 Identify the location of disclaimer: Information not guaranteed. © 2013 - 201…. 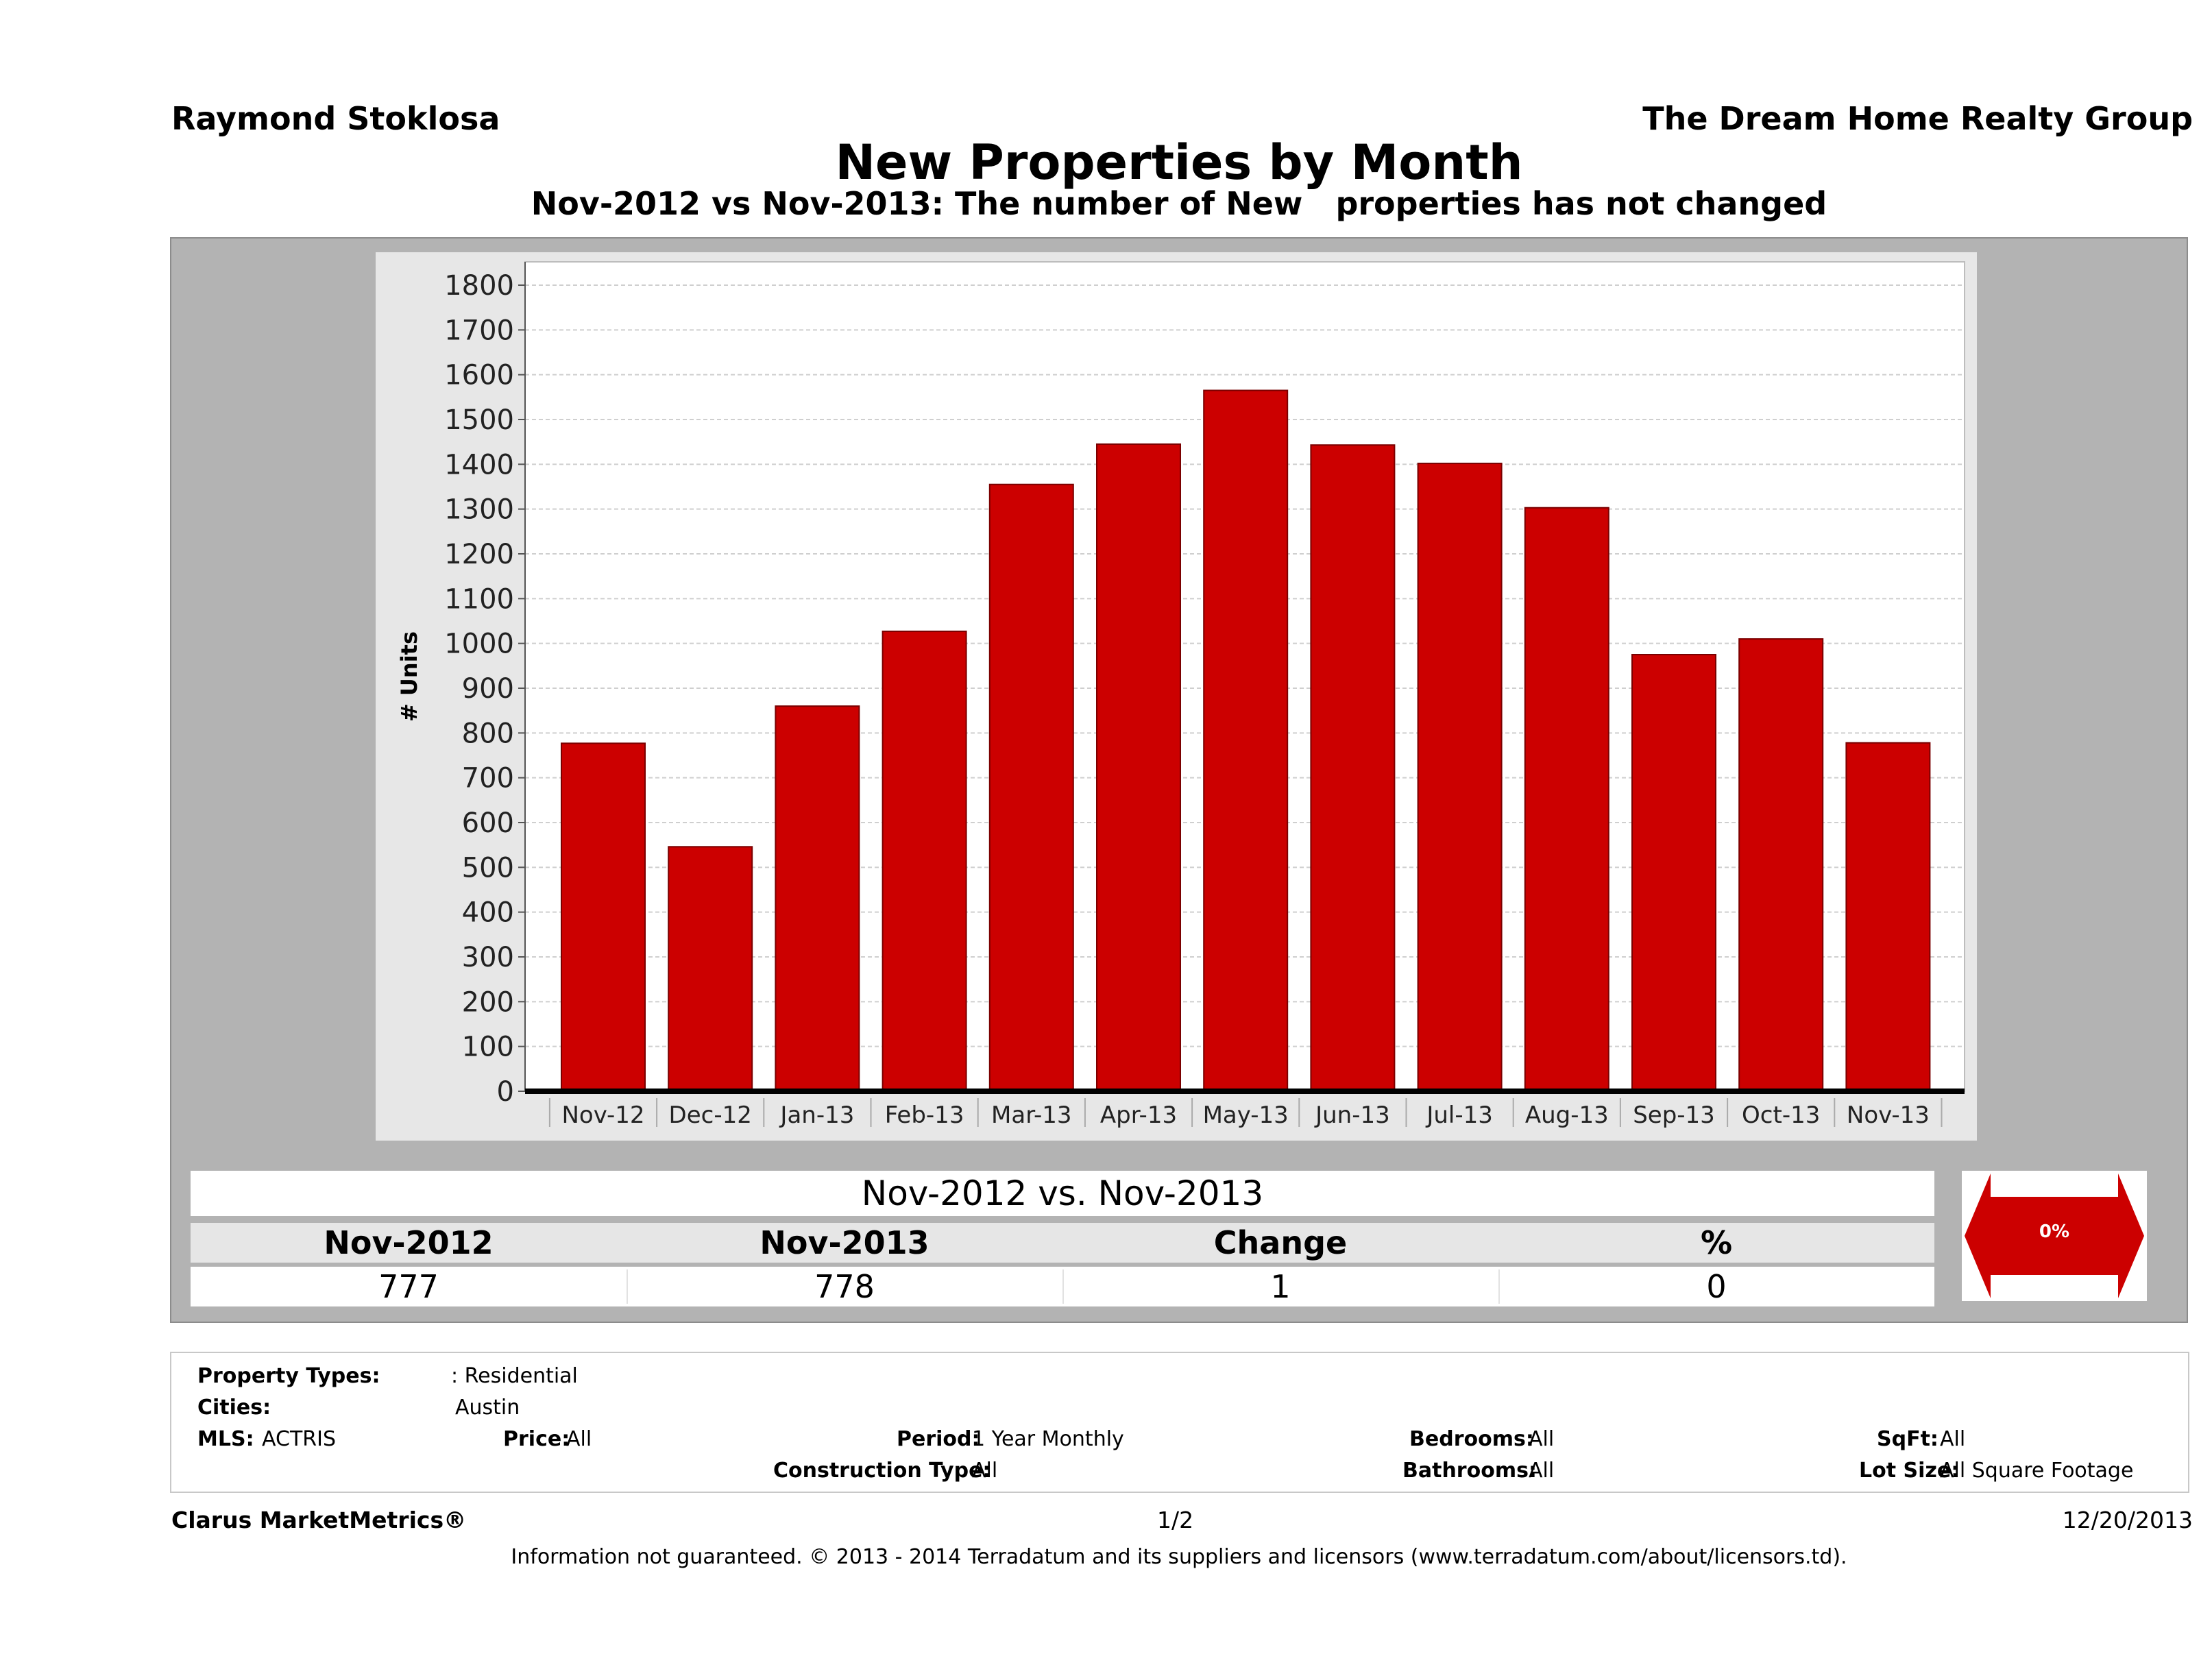
(1179, 1557).